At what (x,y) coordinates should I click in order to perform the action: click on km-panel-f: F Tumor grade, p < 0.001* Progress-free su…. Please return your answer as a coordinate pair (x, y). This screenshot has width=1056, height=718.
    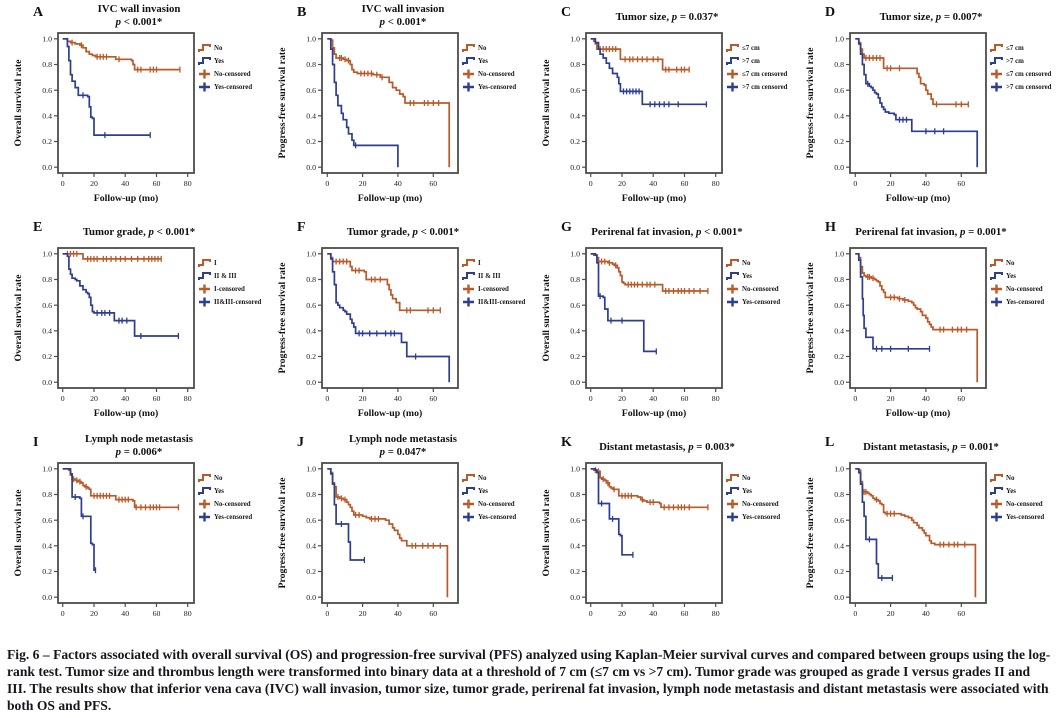
    Looking at the image, I should click on (396, 322).